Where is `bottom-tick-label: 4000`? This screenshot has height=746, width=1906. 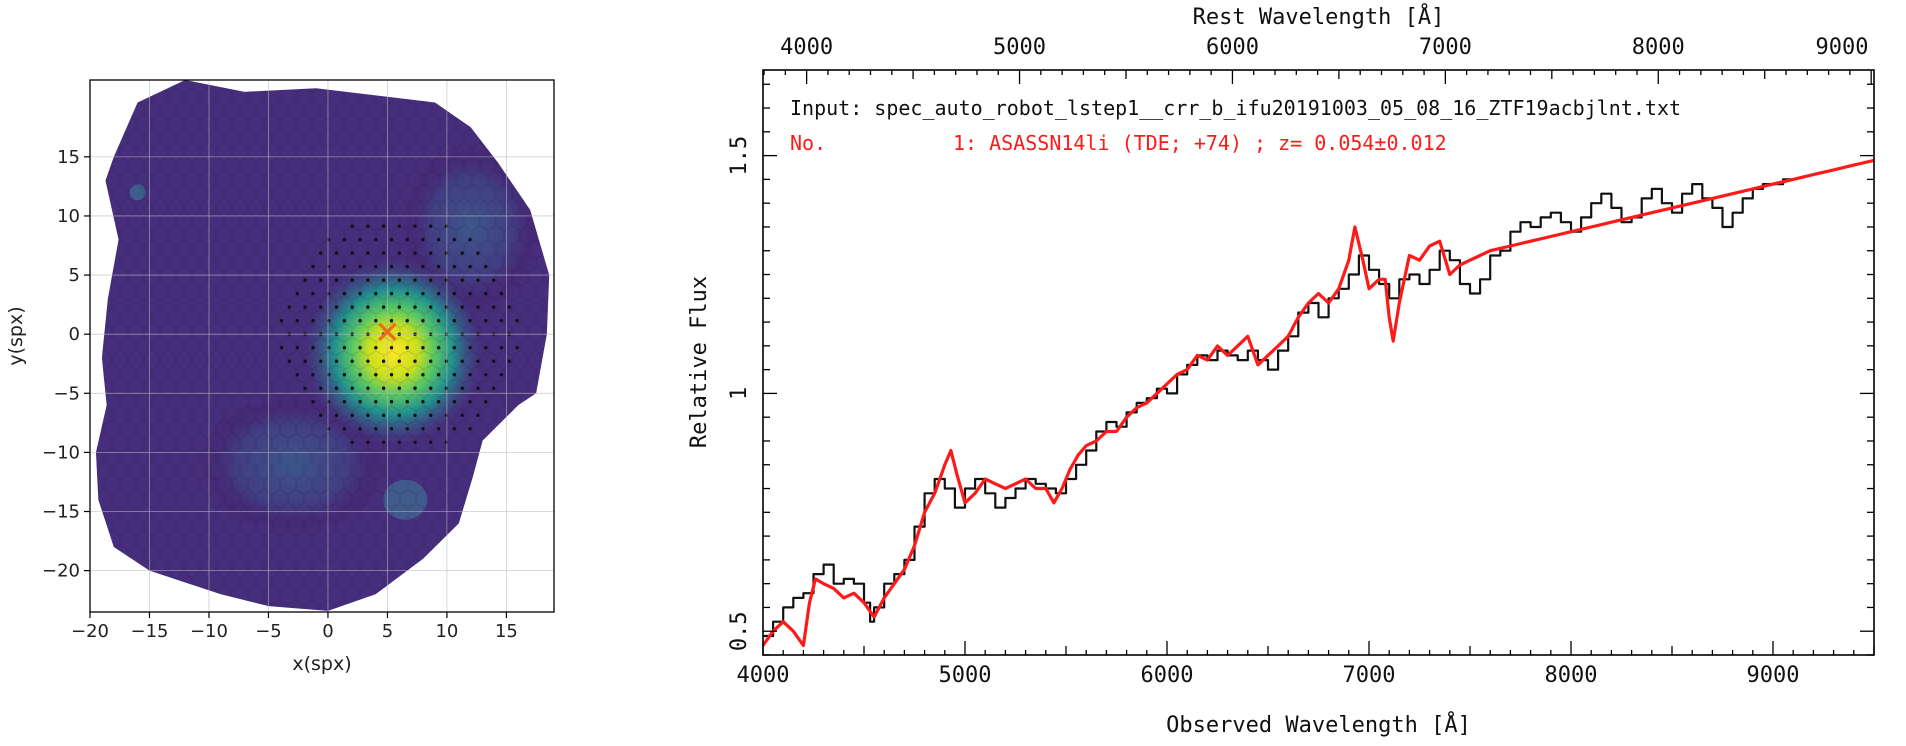 bottom-tick-label: 4000 is located at coordinates (763, 675).